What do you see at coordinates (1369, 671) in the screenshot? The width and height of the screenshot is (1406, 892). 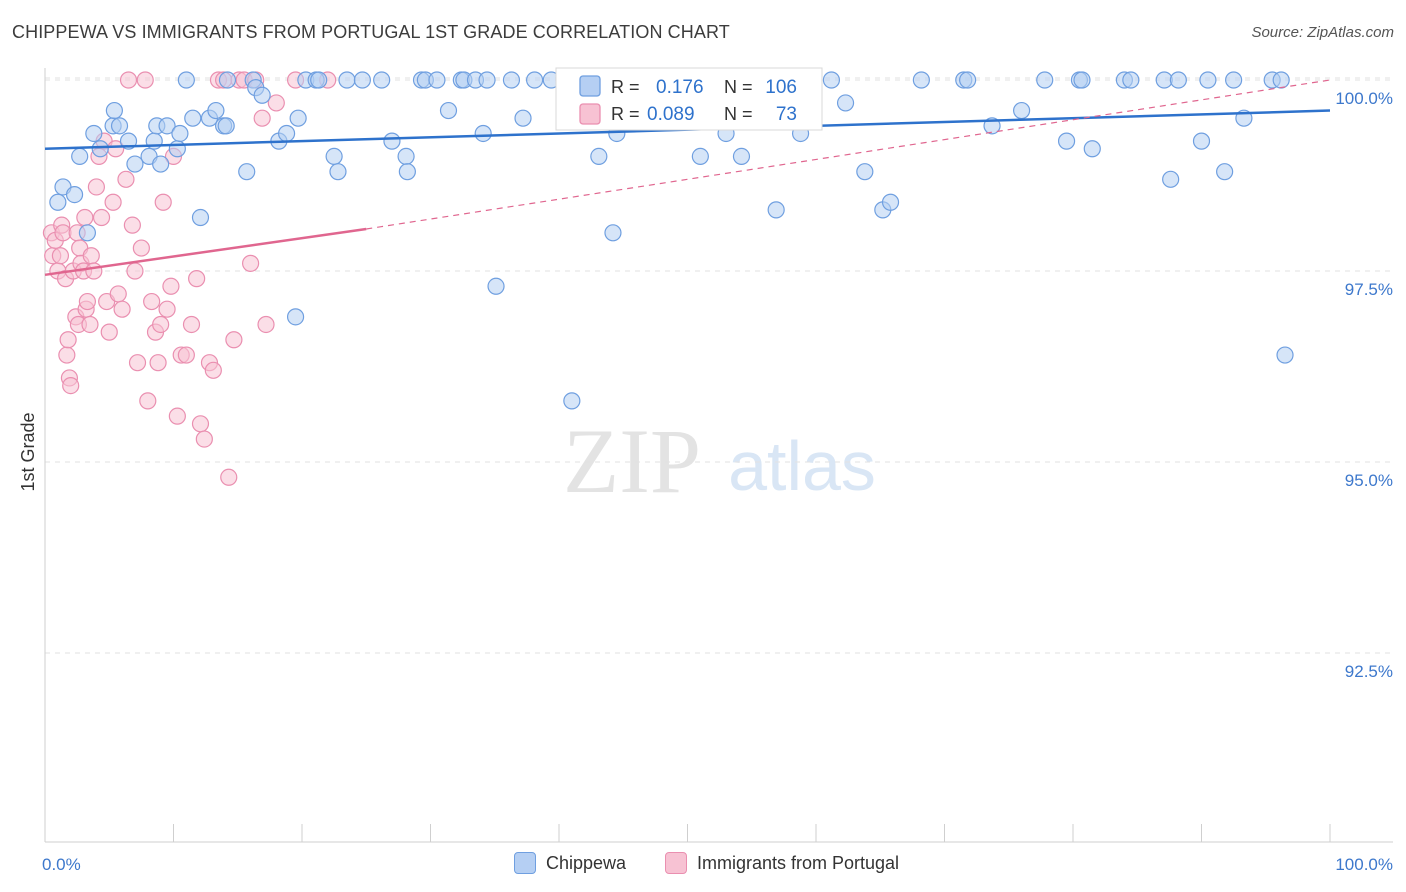 I see `y-tick-label: 92.5%` at bounding box center [1369, 671].